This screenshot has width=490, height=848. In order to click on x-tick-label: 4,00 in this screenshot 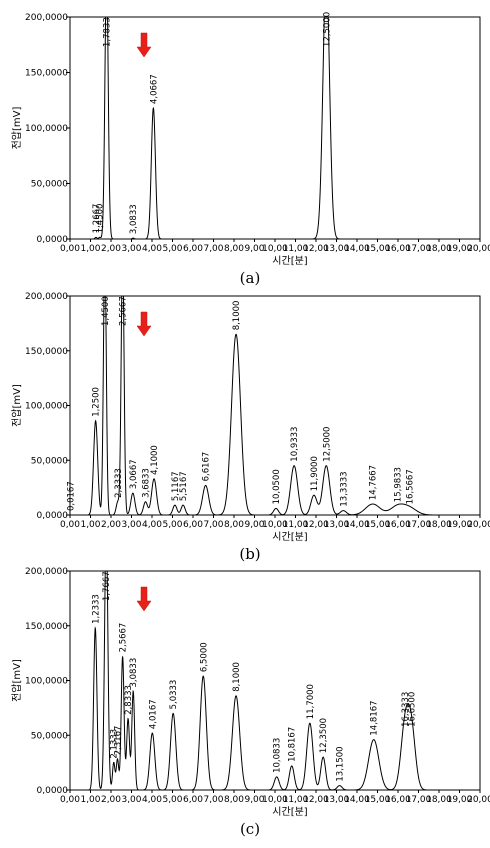, I will do `click(152, 249)`.